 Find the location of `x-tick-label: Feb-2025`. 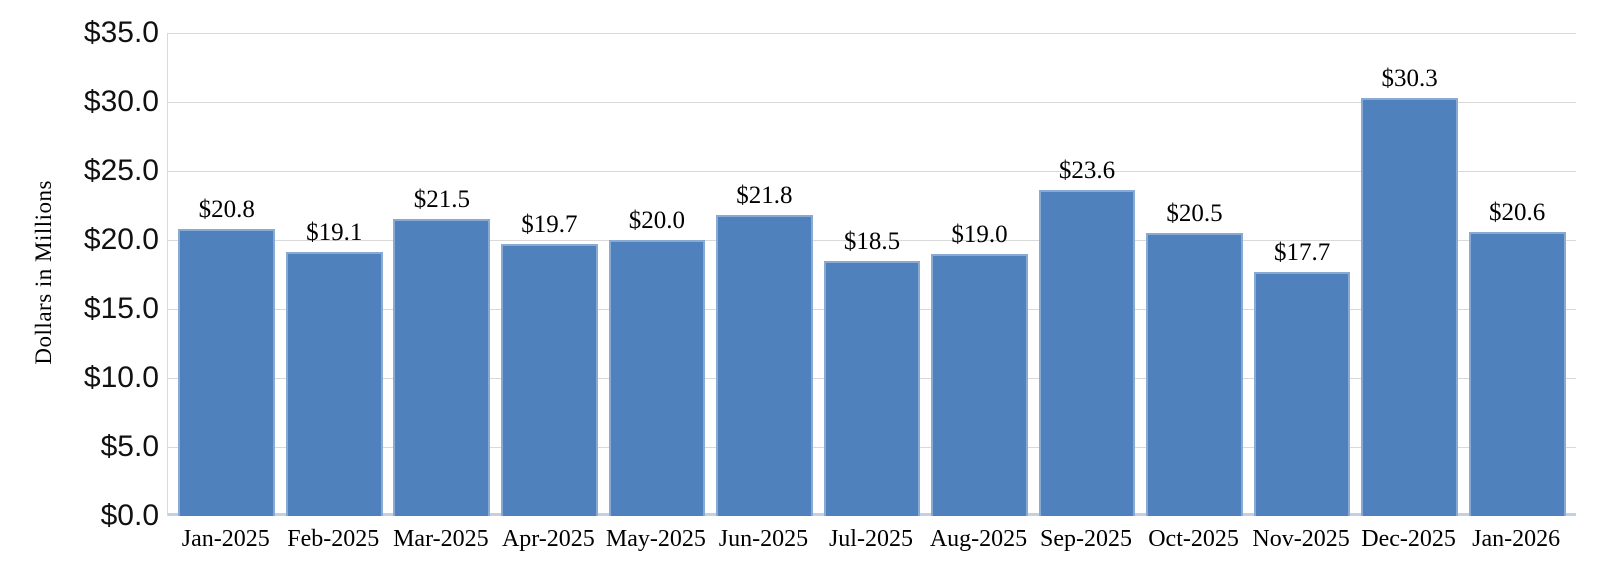

x-tick-label: Feb-2025 is located at coordinates (333, 539).